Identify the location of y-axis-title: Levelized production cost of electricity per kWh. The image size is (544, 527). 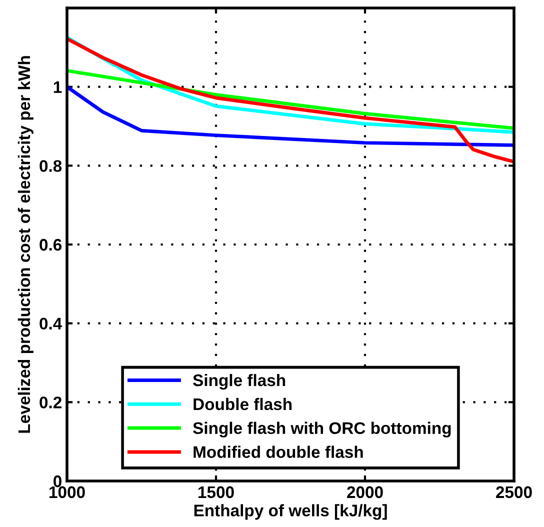
(26, 244).